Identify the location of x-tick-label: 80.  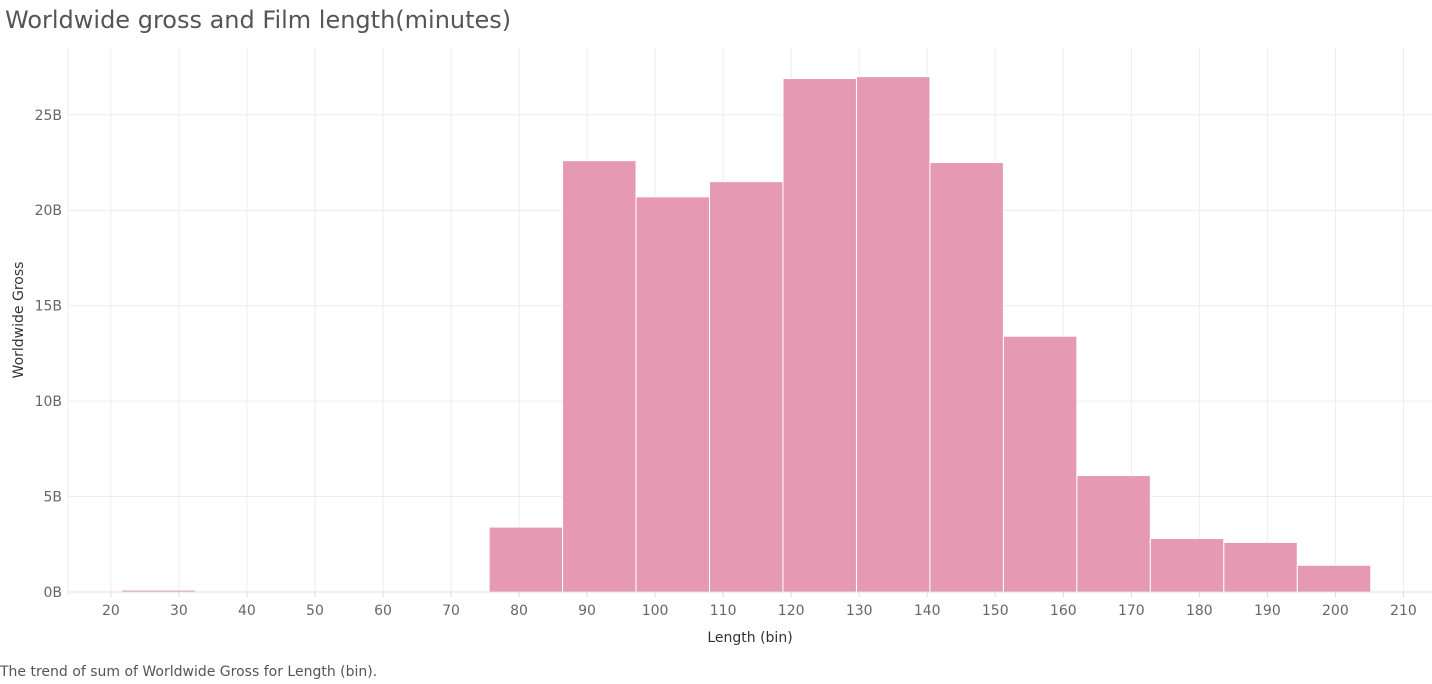
(519, 611).